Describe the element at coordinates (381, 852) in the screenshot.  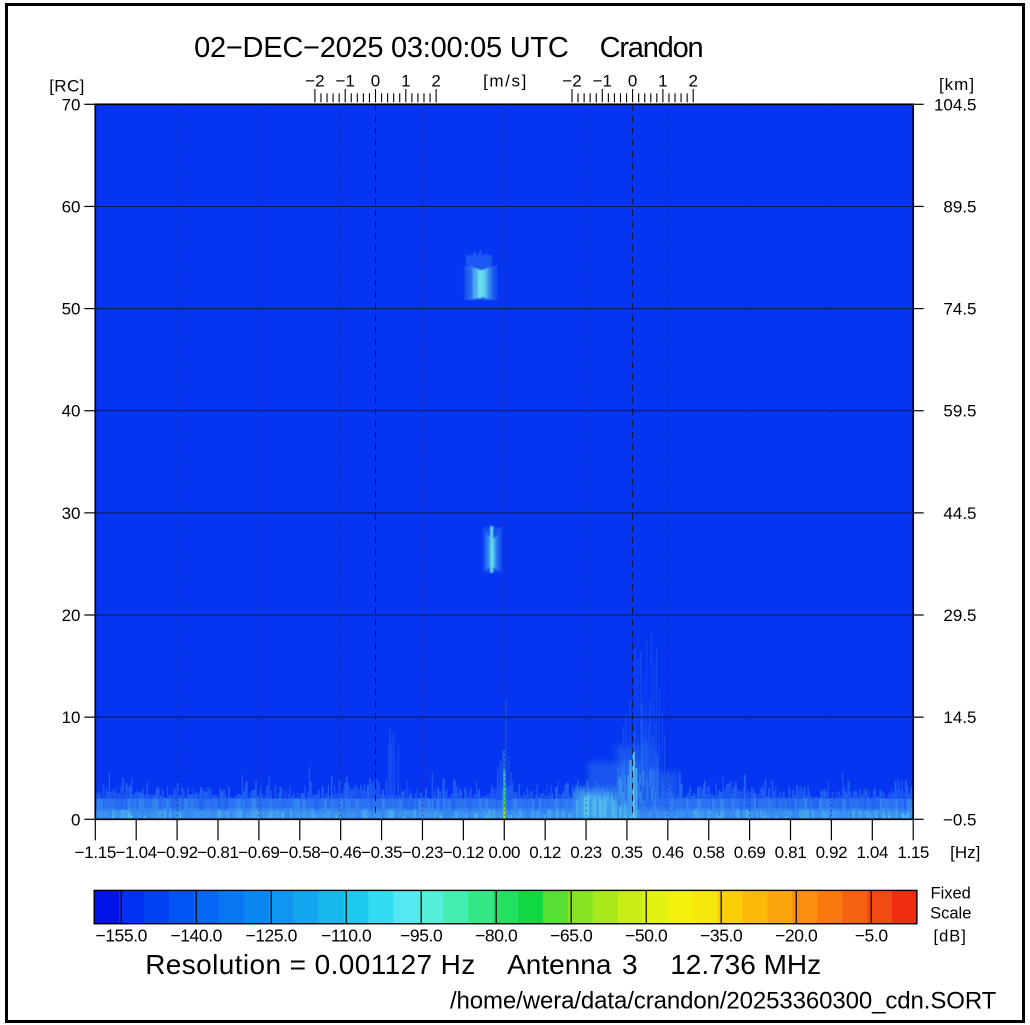
I see `svg-text: −0.35` at that location.